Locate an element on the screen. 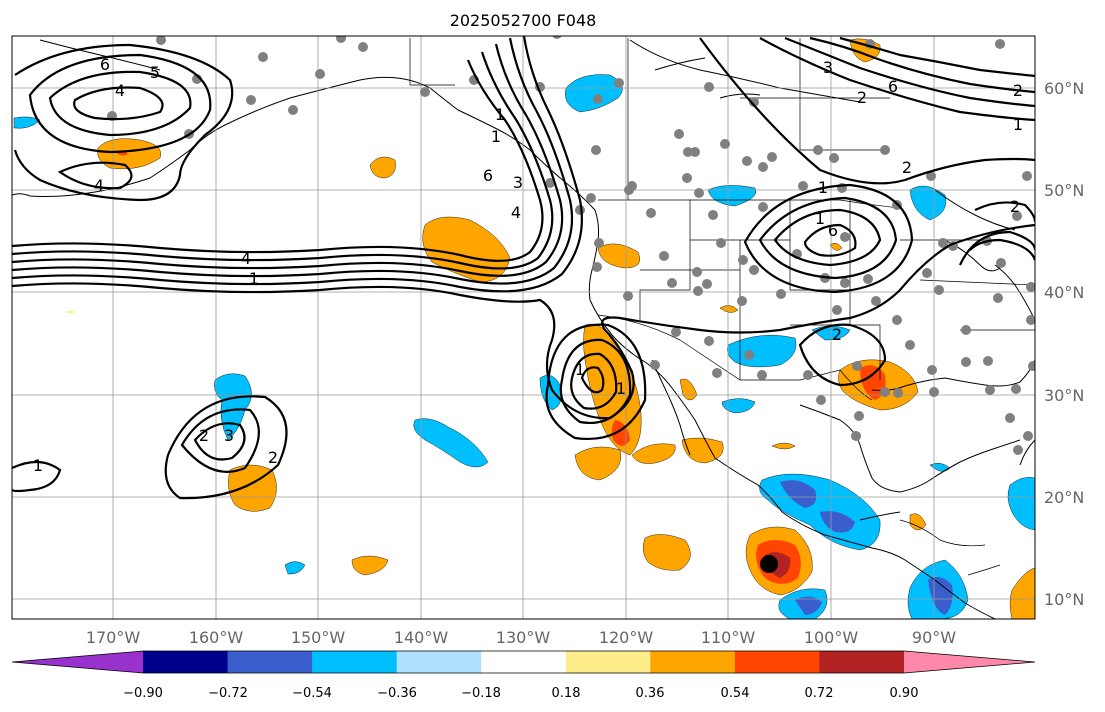 The height and width of the screenshot is (712, 1105). lon-tick-label: 120°W is located at coordinates (626, 637).